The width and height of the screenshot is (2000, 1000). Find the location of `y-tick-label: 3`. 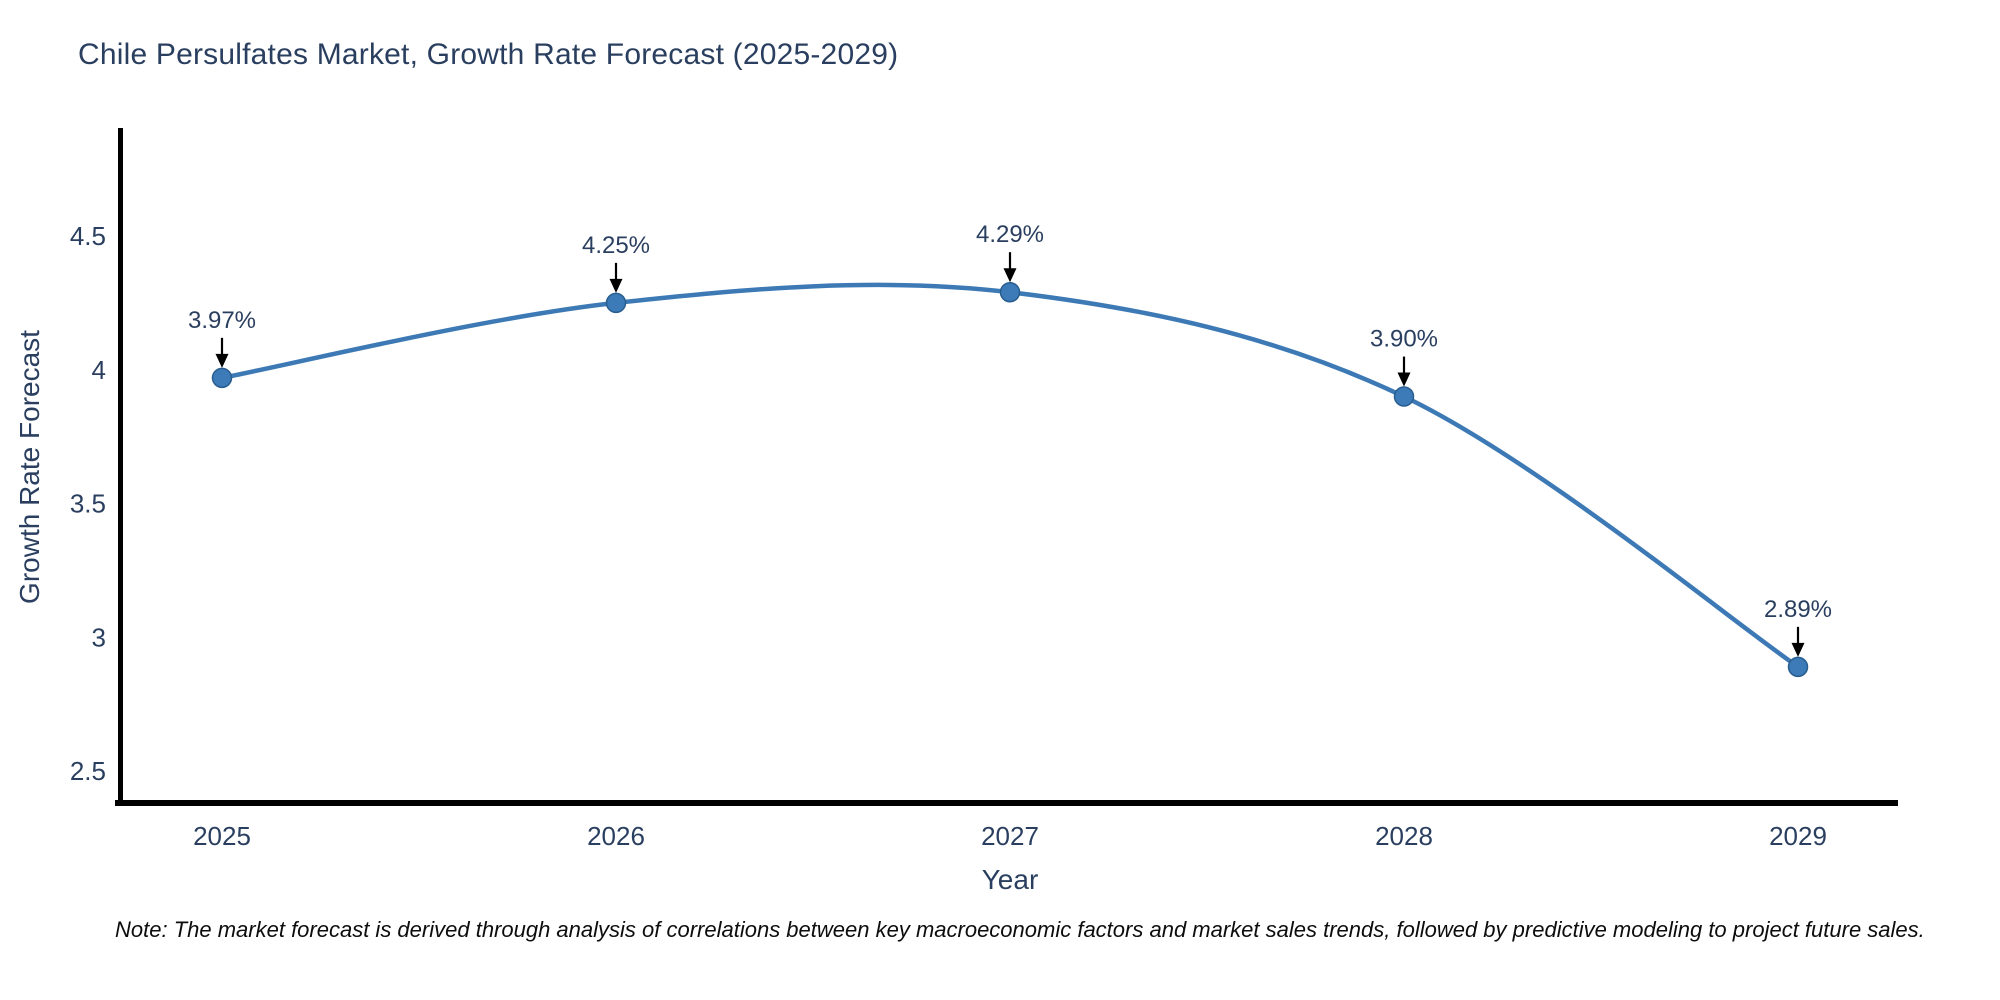

y-tick-label: 3 is located at coordinates (99, 637).